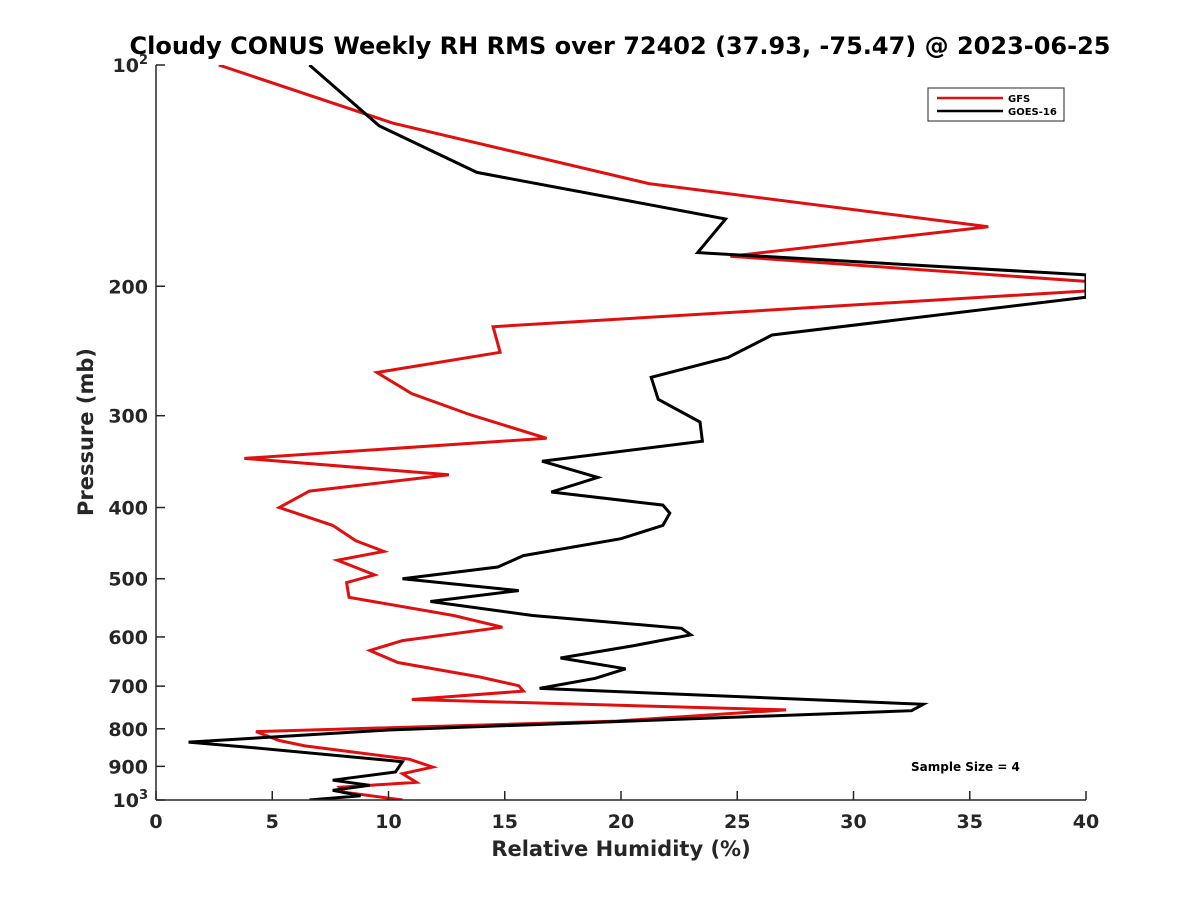  I want to click on y-tick-label: 600, so click(128, 638).